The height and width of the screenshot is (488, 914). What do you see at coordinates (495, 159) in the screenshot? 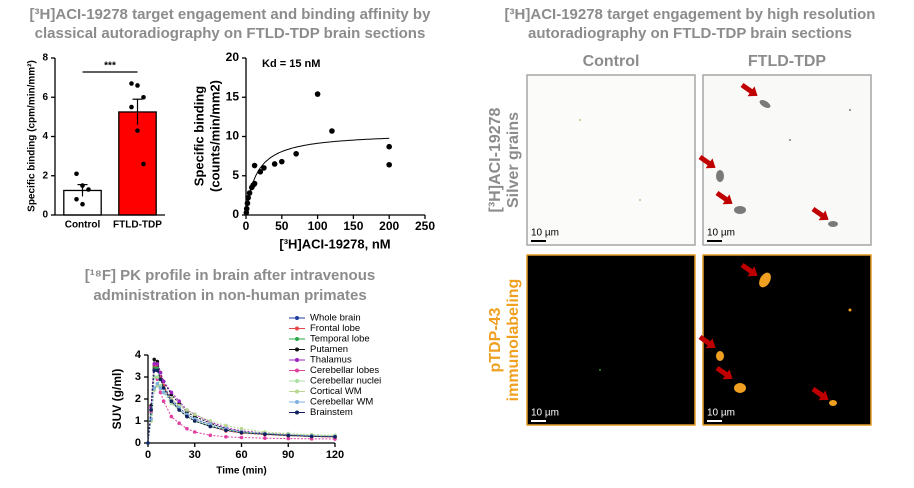
I see `row-label: [³H]ACI-19278` at bounding box center [495, 159].